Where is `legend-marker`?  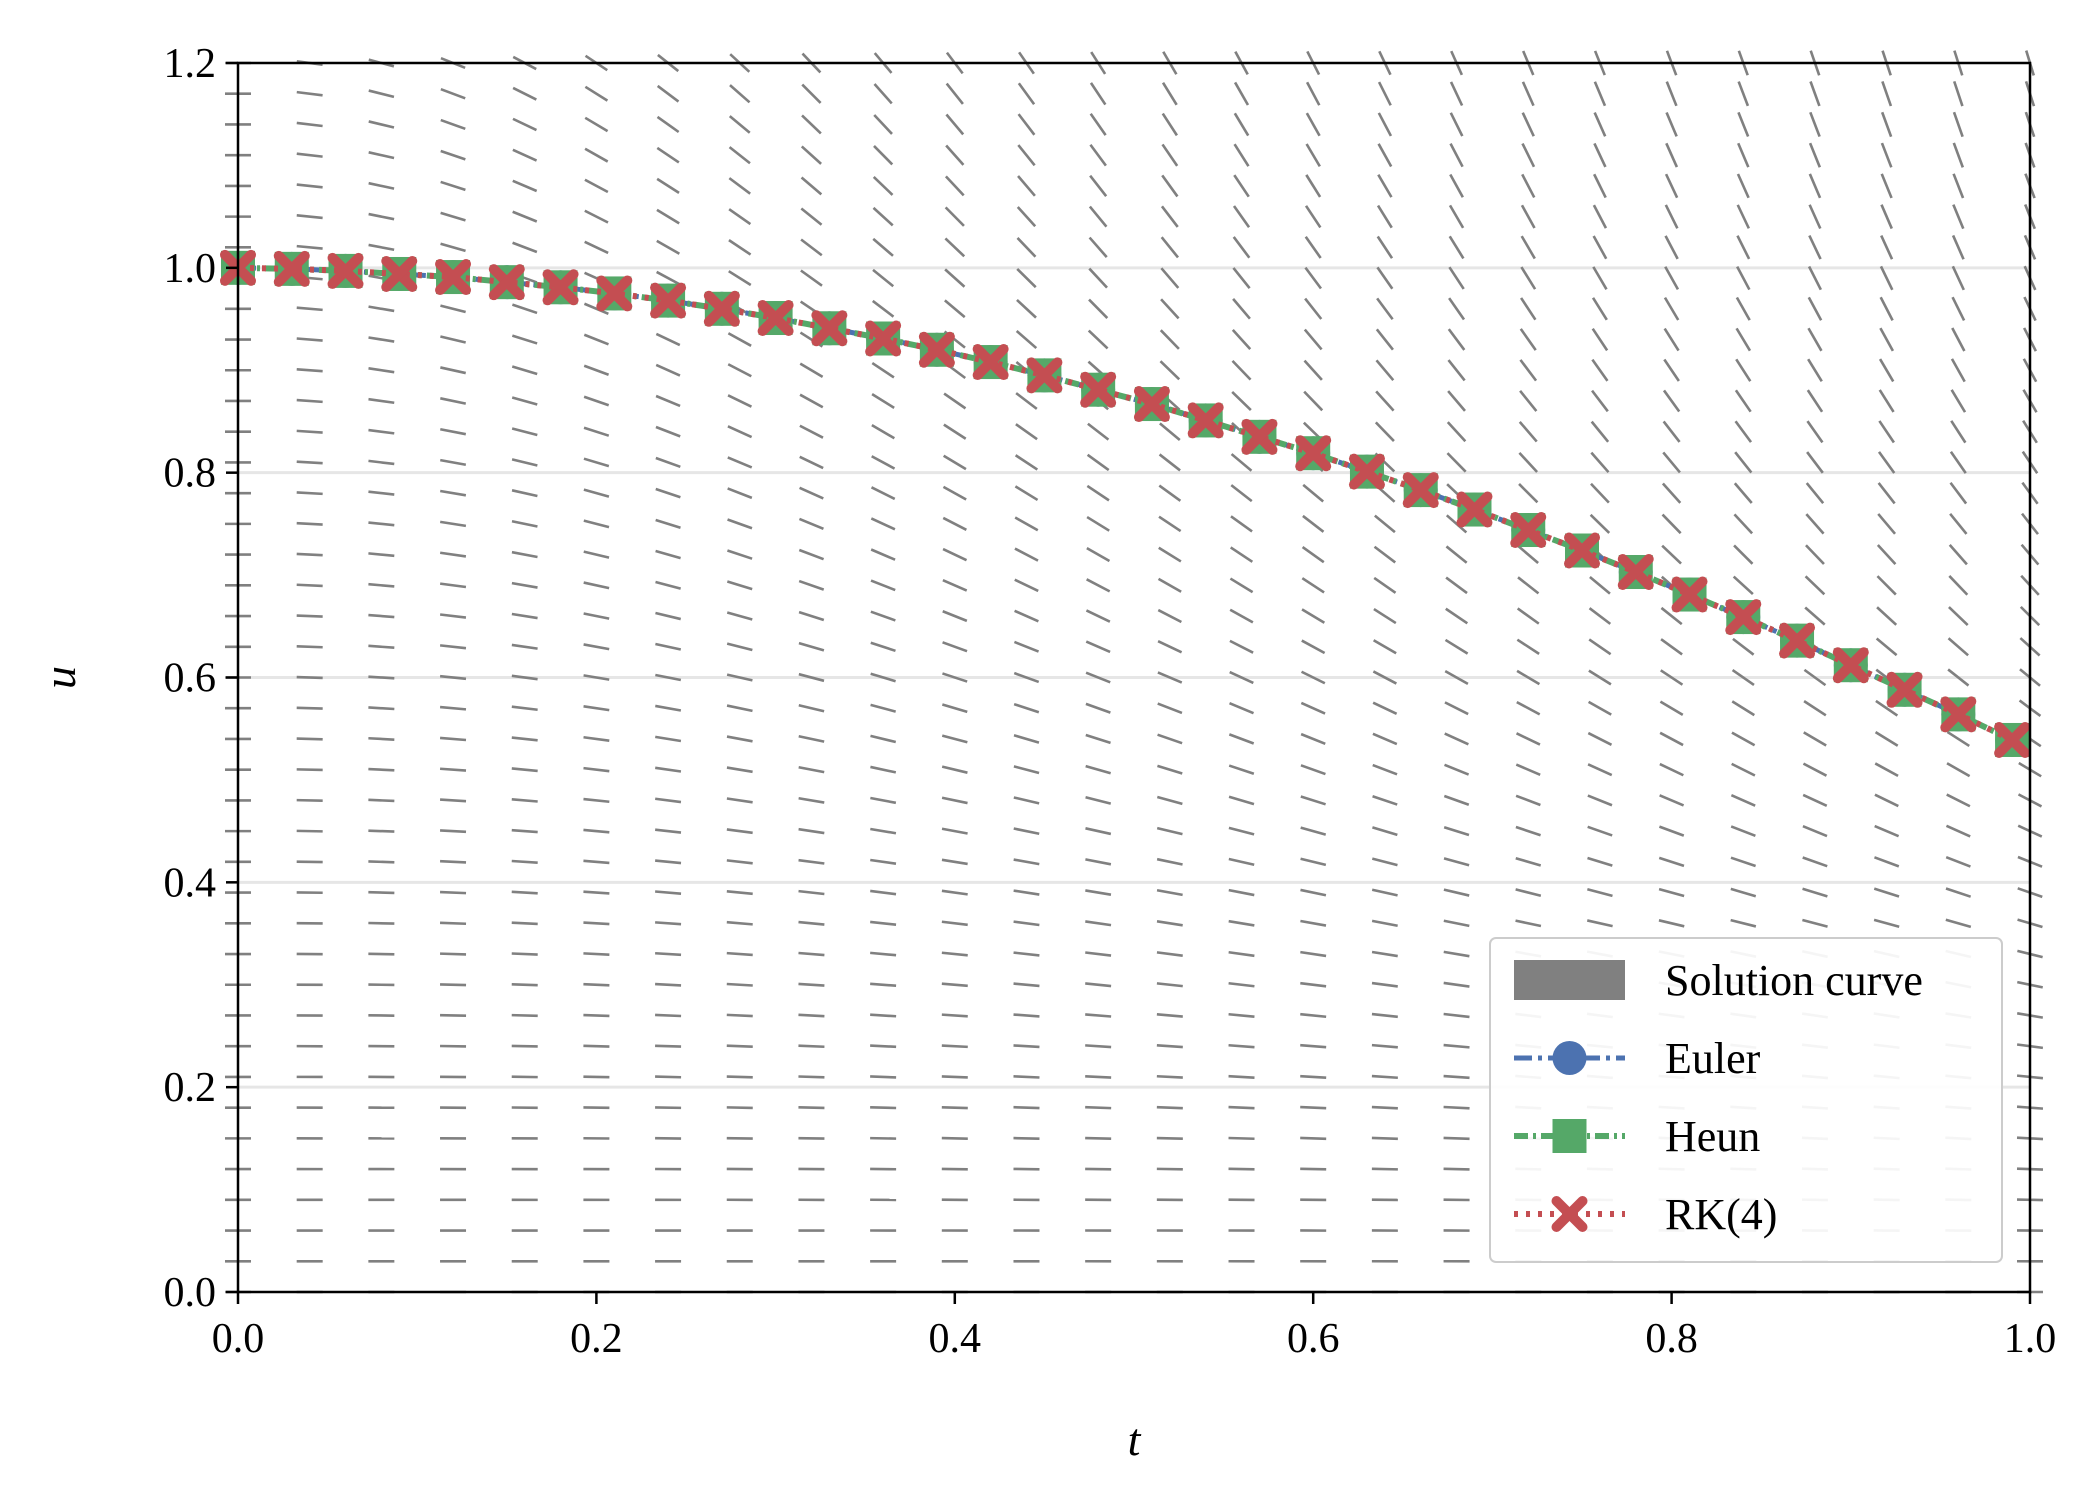
legend-marker is located at coordinates (1569, 1214).